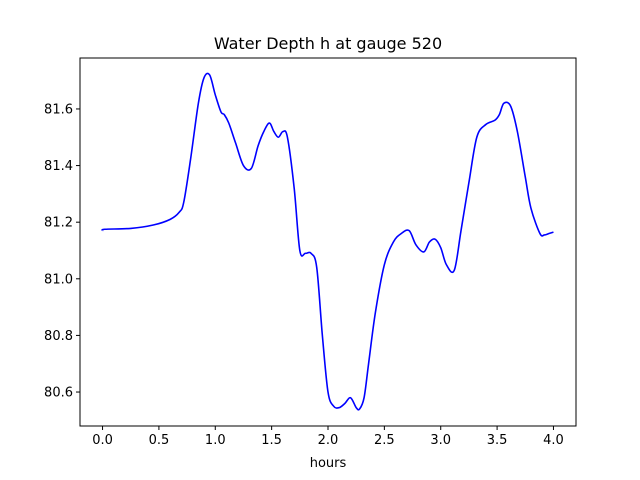 Image resolution: width=640 pixels, height=480 pixels. Describe the element at coordinates (58, 336) in the screenshot. I see `y-tick-label: 80.8` at that location.